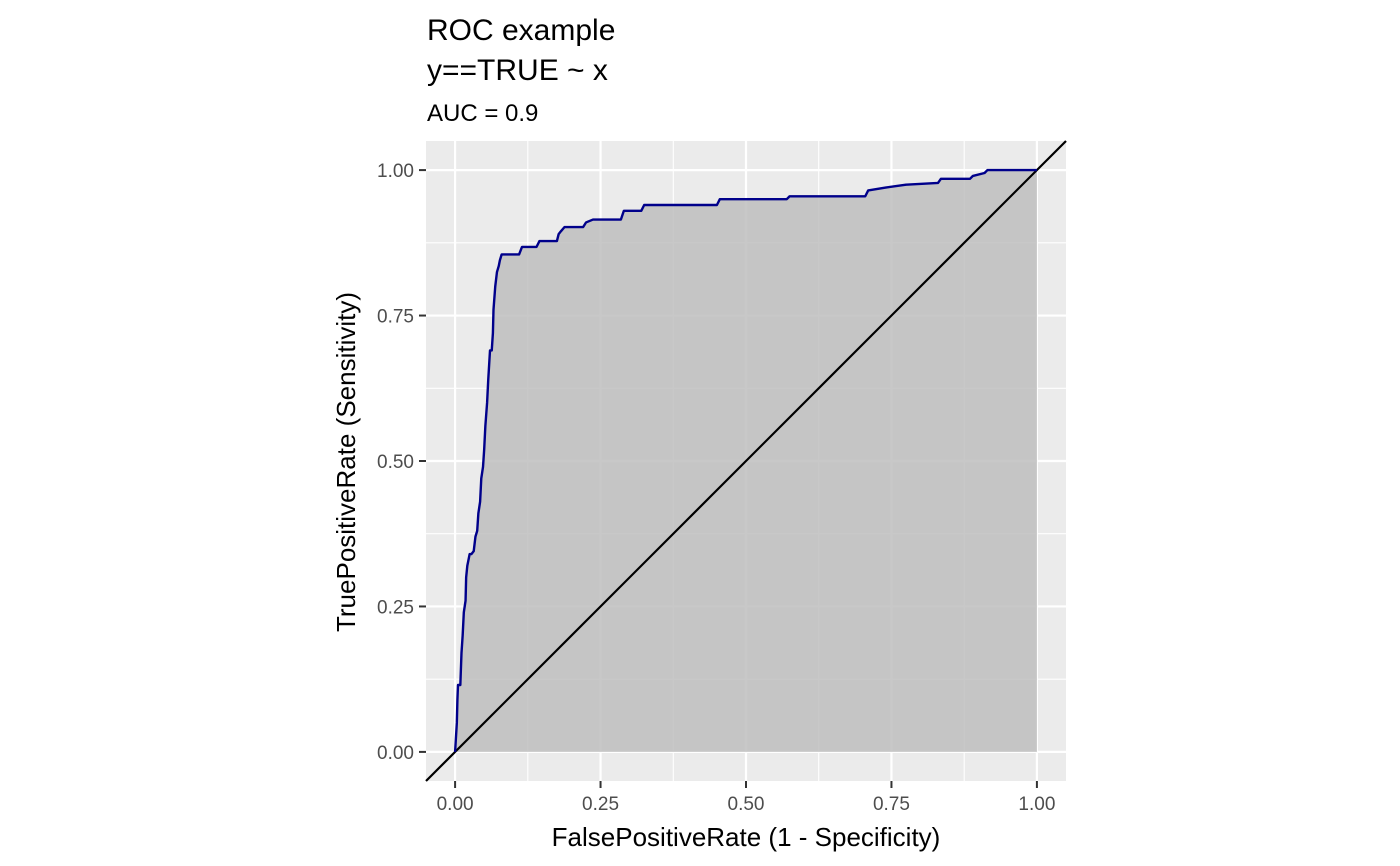  I want to click on x-tick-label: 0.00, so click(455, 804).